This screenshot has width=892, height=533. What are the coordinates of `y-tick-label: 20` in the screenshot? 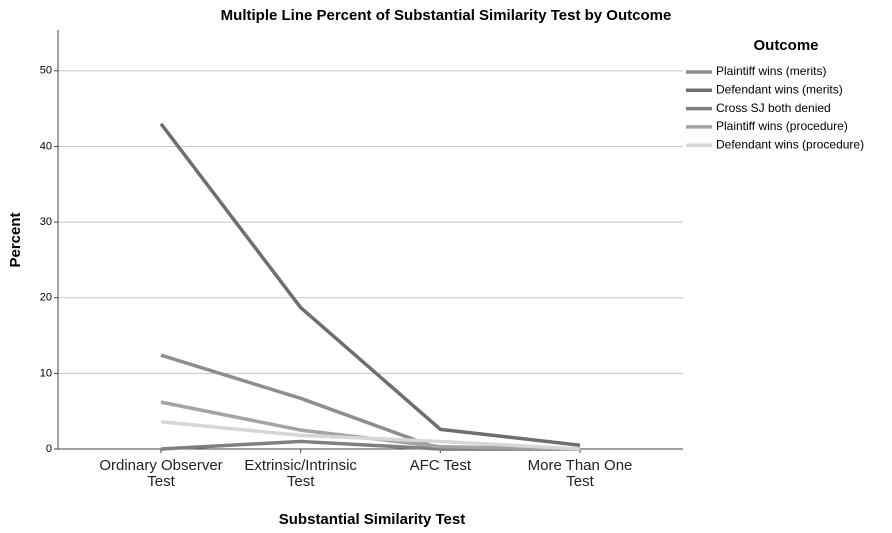 It's located at (46, 298).